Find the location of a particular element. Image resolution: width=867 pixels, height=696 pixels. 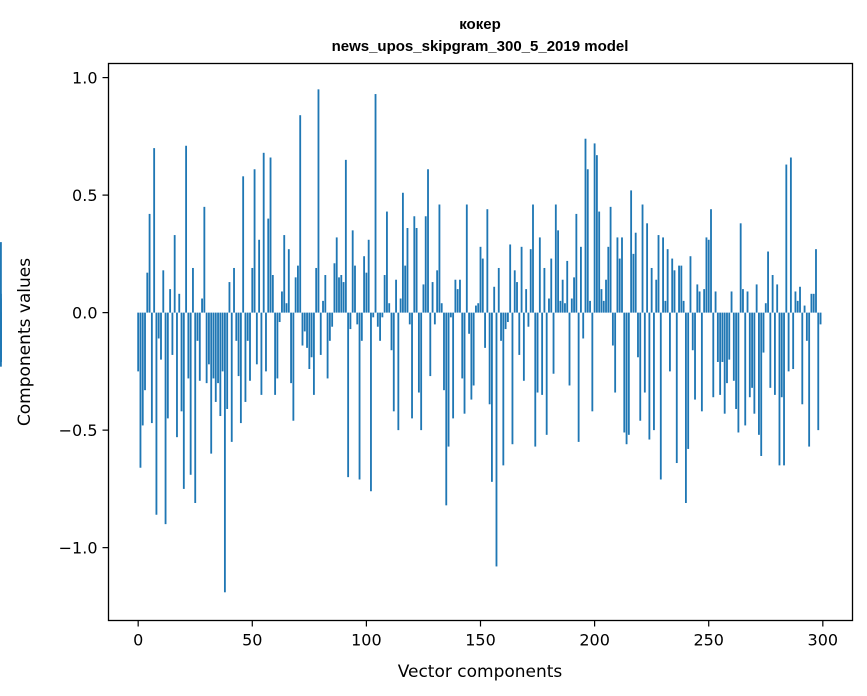

x-tick-label: 200 is located at coordinates (594, 640).